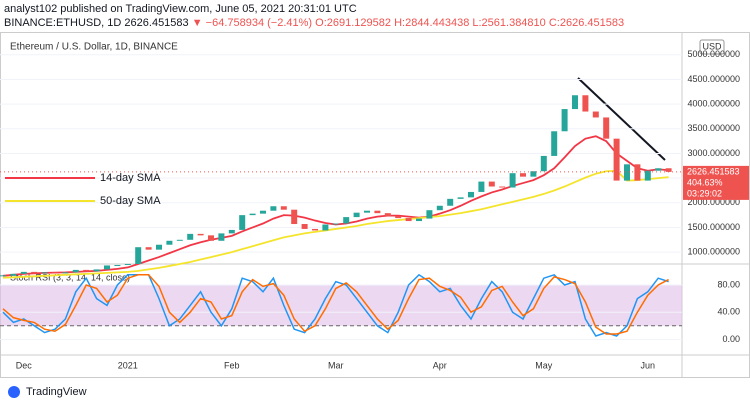 The width and height of the screenshot is (750, 409). Describe the element at coordinates (70, 277) in the screenshot. I see `stoch-title: Stoch RSI (3, 3, 14, 14, close)` at that location.